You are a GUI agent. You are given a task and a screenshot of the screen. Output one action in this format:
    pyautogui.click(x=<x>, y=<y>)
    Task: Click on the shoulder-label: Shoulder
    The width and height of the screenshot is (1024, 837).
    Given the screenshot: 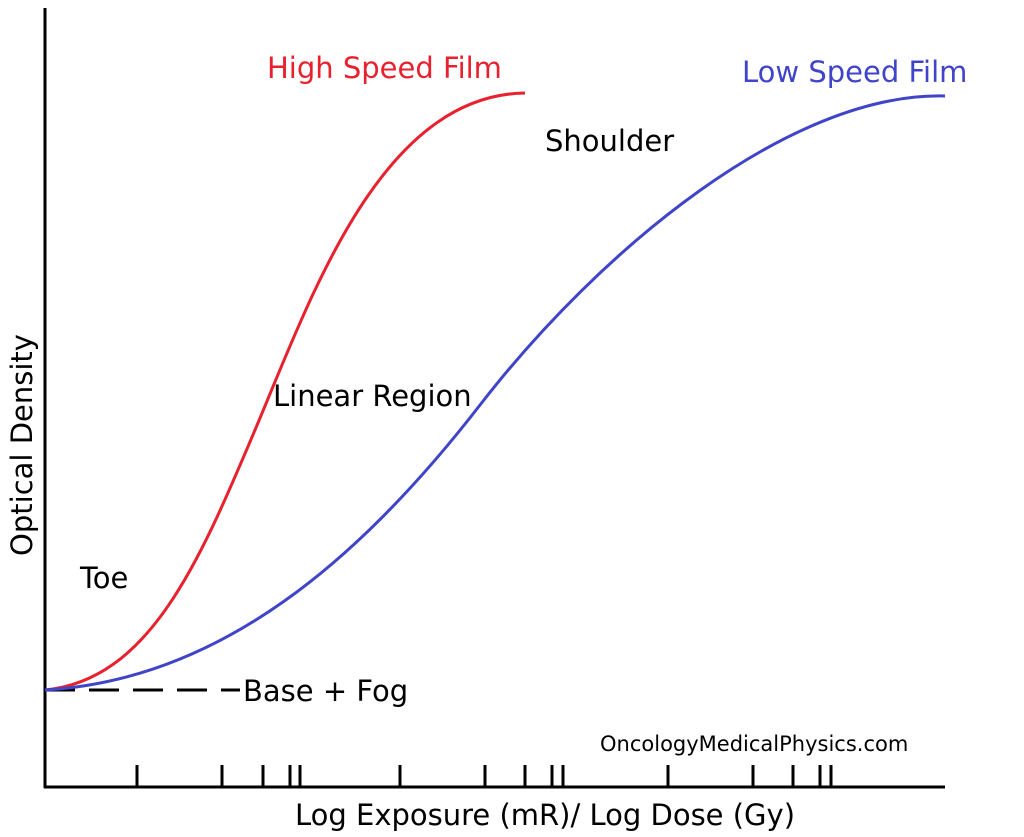 What is the action you would take?
    pyautogui.click(x=609, y=141)
    